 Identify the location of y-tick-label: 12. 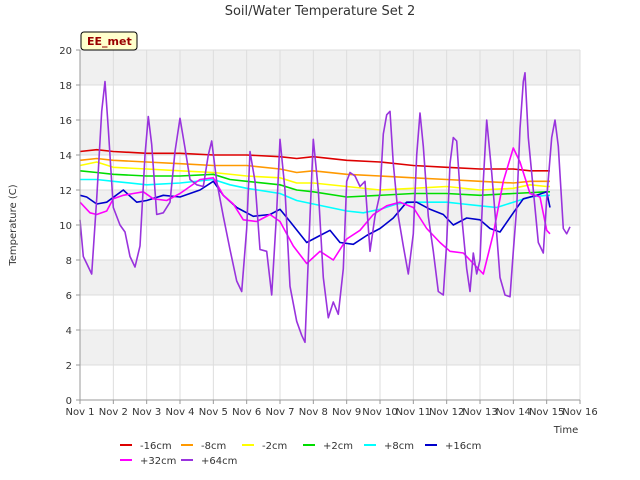
(65, 191).